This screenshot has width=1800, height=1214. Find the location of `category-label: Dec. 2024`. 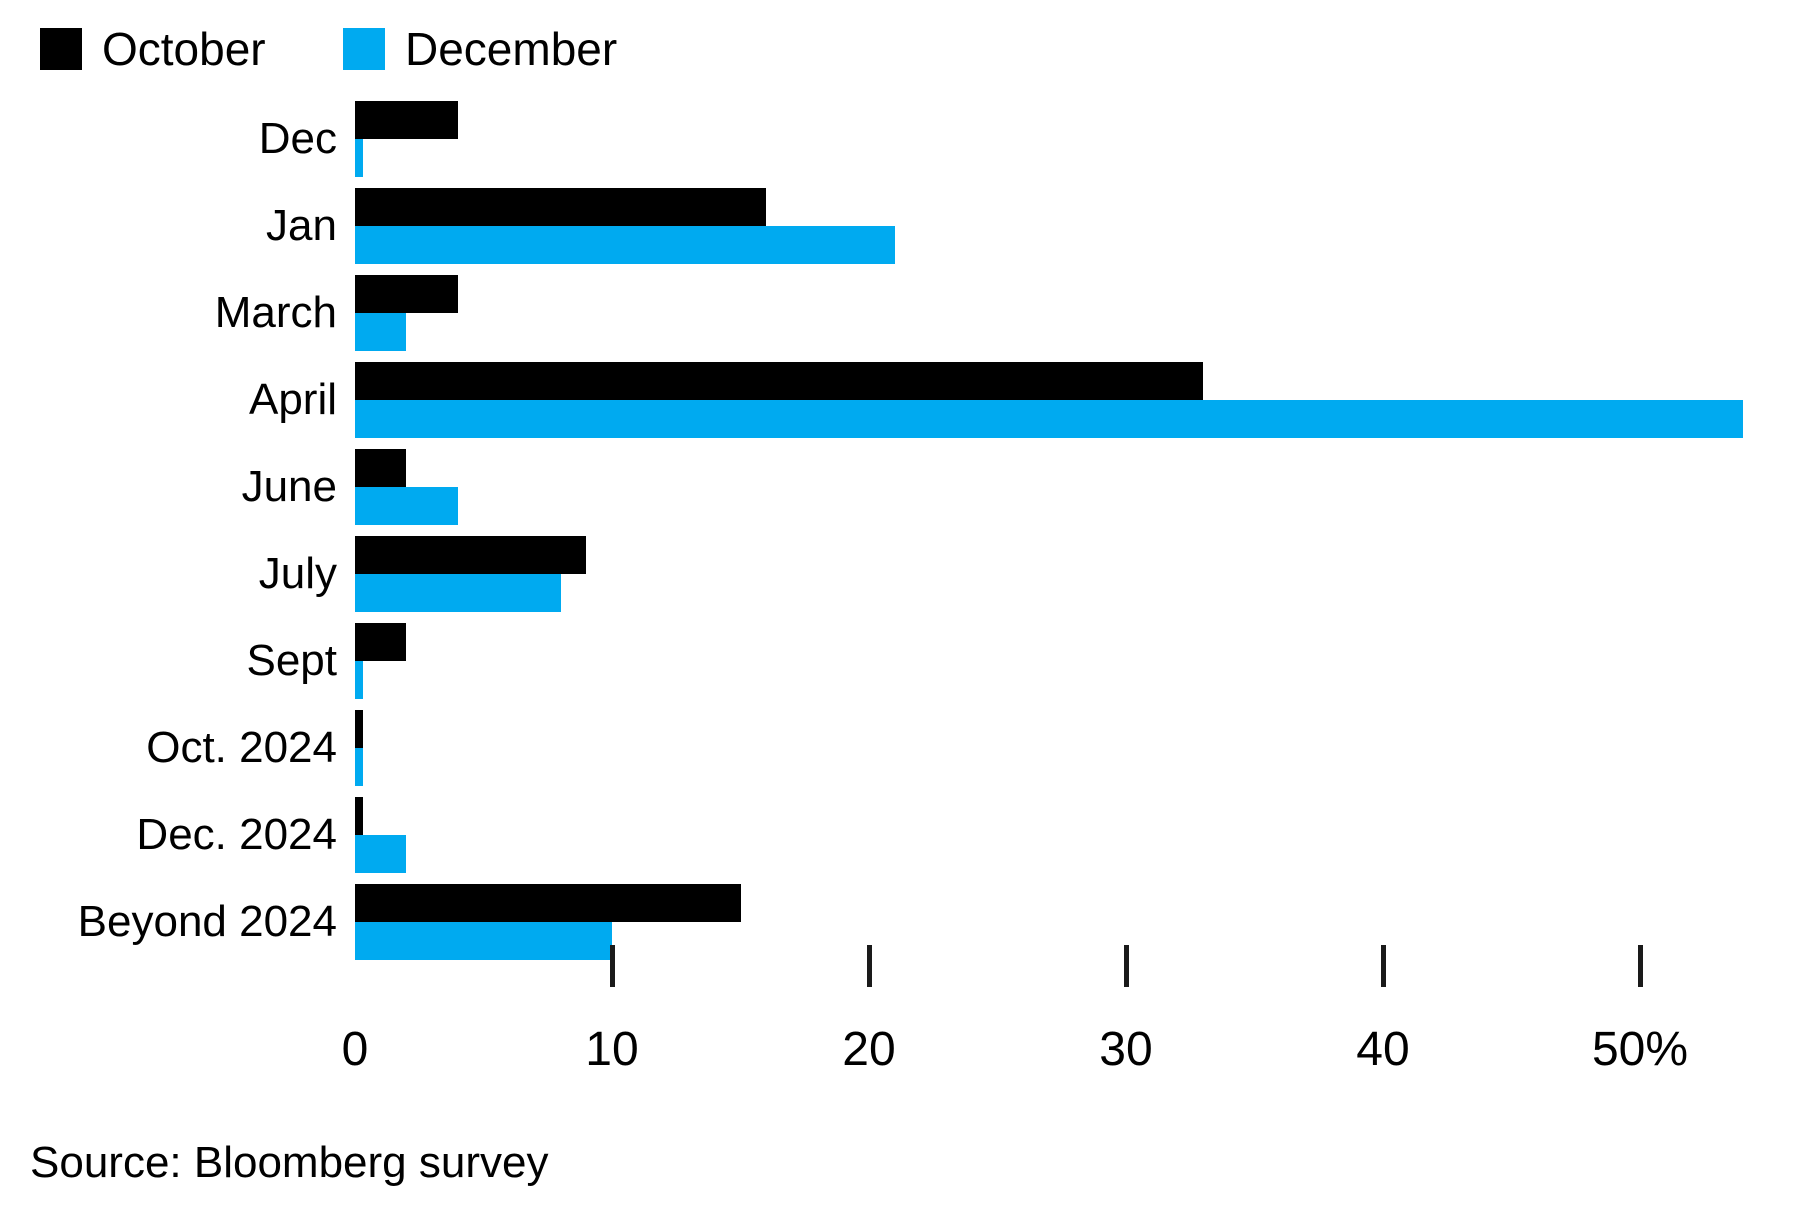

category-label: Dec. 2024 is located at coordinates (236, 834).